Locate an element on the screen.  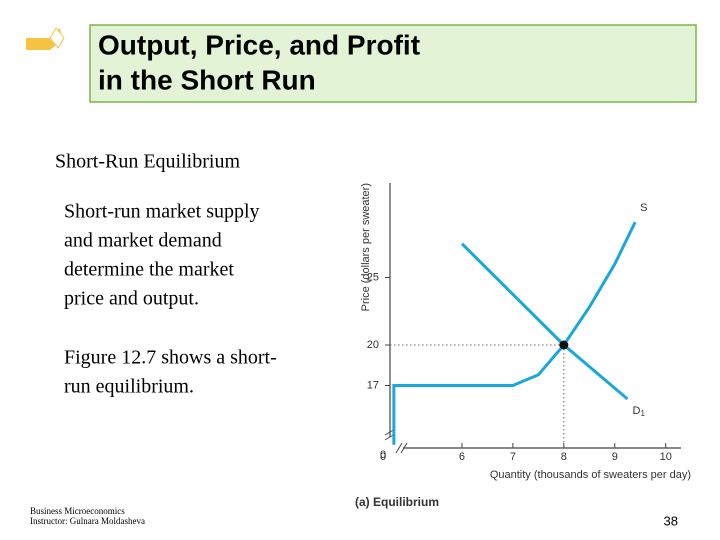
slide-title: Output, Price, and Profit is located at coordinates (259, 44).